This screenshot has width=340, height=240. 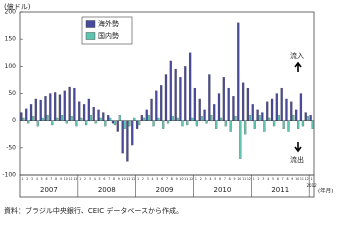 I want to click on y-unit: (億ドル), so click(x=17, y=6).